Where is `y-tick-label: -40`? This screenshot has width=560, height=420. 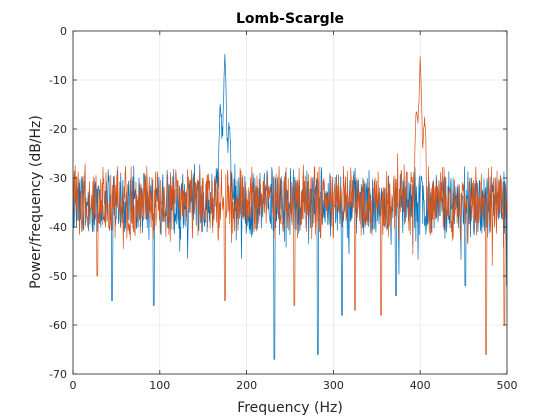 y-tick-label: -40 is located at coordinates (58, 227).